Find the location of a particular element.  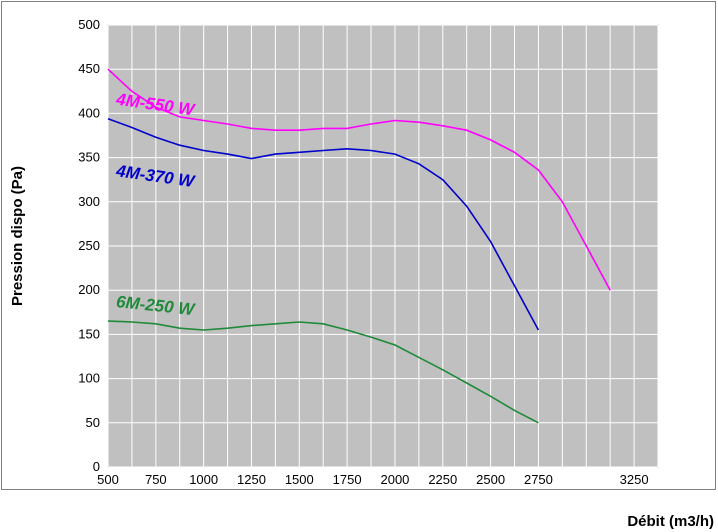

y-tick-label: 50 is located at coordinates (93, 422).